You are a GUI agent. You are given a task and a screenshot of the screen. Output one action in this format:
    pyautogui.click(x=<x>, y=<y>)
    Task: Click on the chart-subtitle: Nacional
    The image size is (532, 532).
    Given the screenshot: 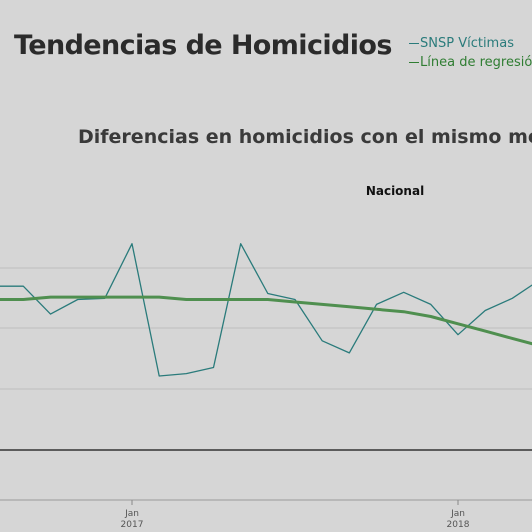 What is the action you would take?
    pyautogui.click(x=395, y=191)
    